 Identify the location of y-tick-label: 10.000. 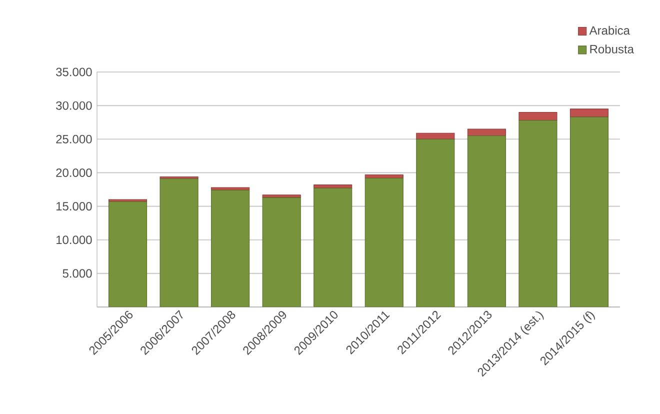
(74, 240).